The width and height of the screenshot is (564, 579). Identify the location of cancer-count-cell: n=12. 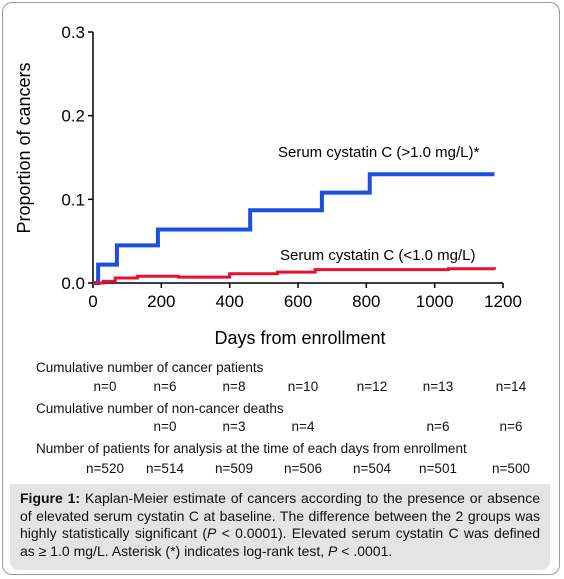
(372, 386).